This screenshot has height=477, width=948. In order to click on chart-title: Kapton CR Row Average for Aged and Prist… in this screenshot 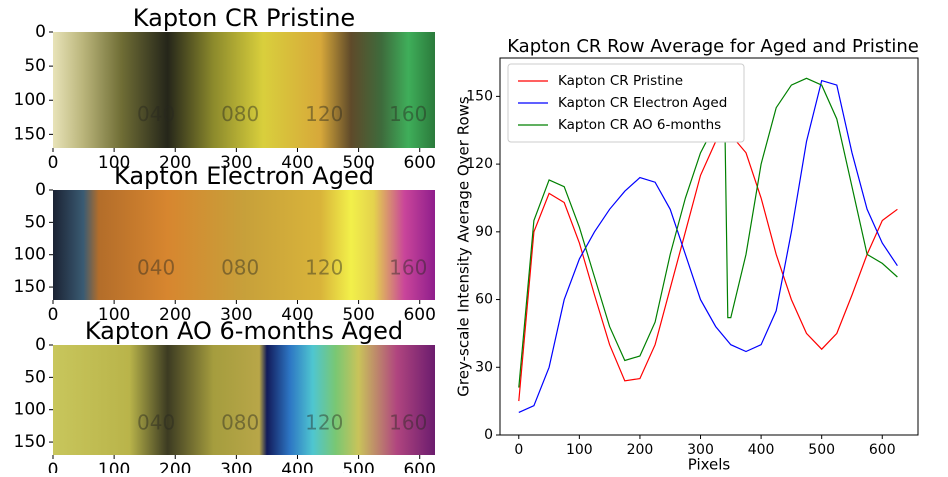, I will do `click(713, 46)`.